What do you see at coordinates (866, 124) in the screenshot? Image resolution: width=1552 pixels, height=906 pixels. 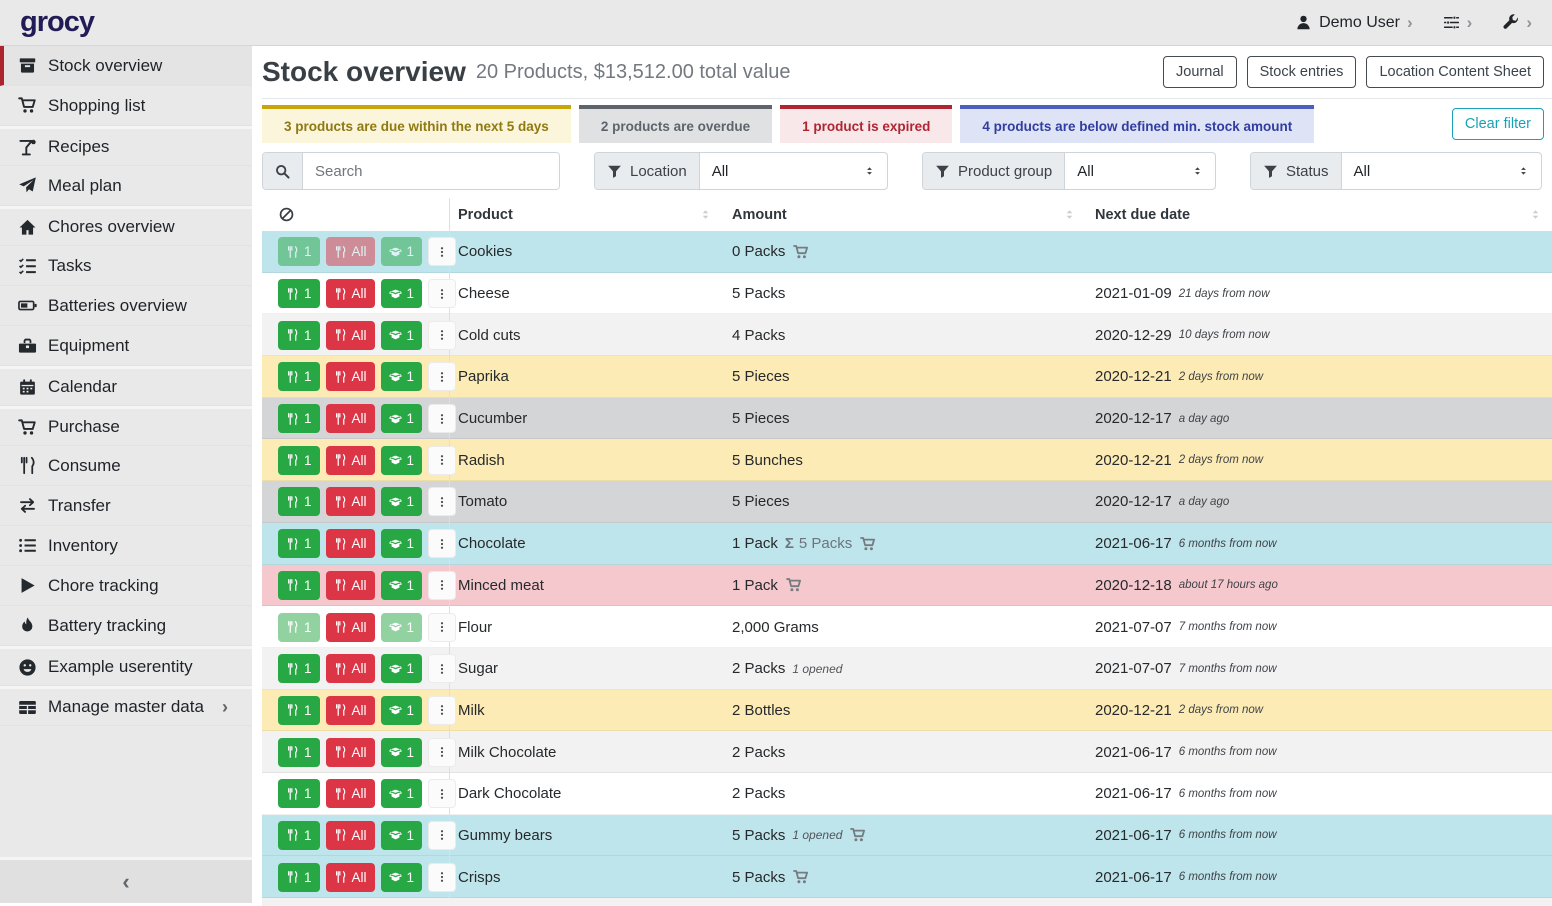 I see `expired-filter-badge: 1 product is expired` at bounding box center [866, 124].